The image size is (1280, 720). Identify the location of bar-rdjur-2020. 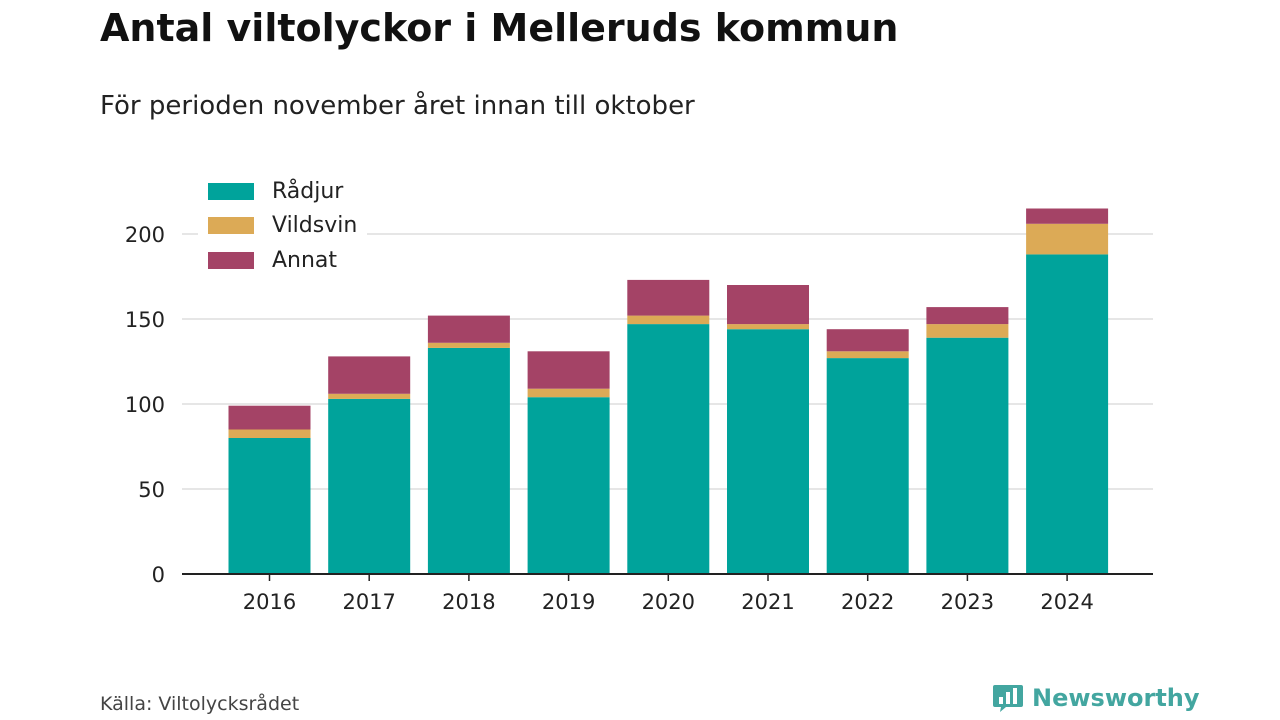
(668, 449).